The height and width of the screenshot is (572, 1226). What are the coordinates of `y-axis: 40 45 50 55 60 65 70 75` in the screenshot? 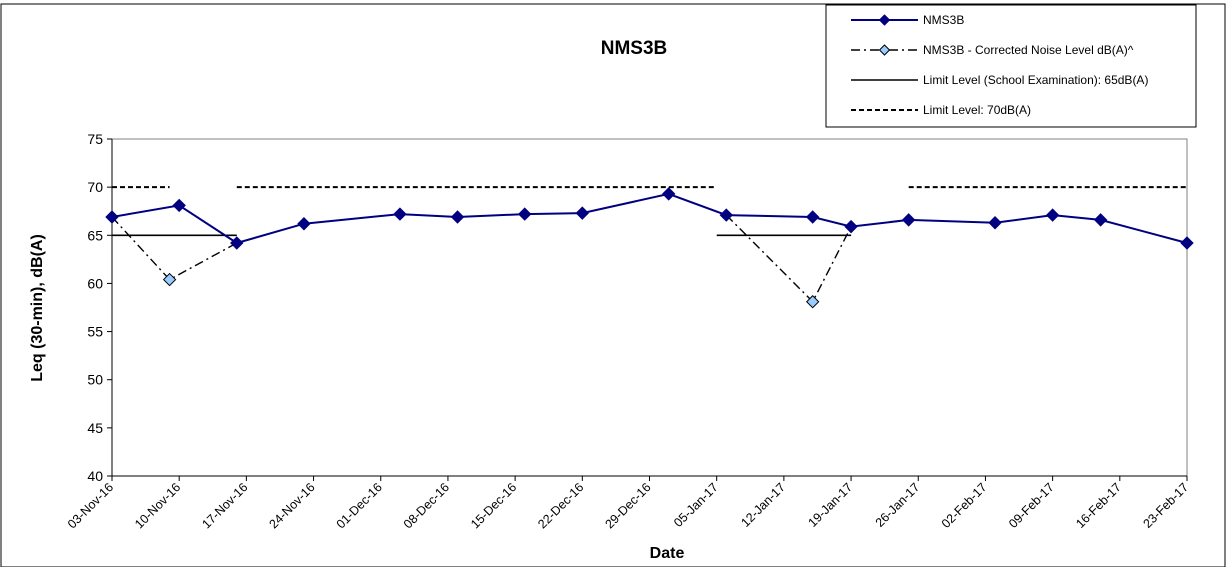 It's located at (100, 307).